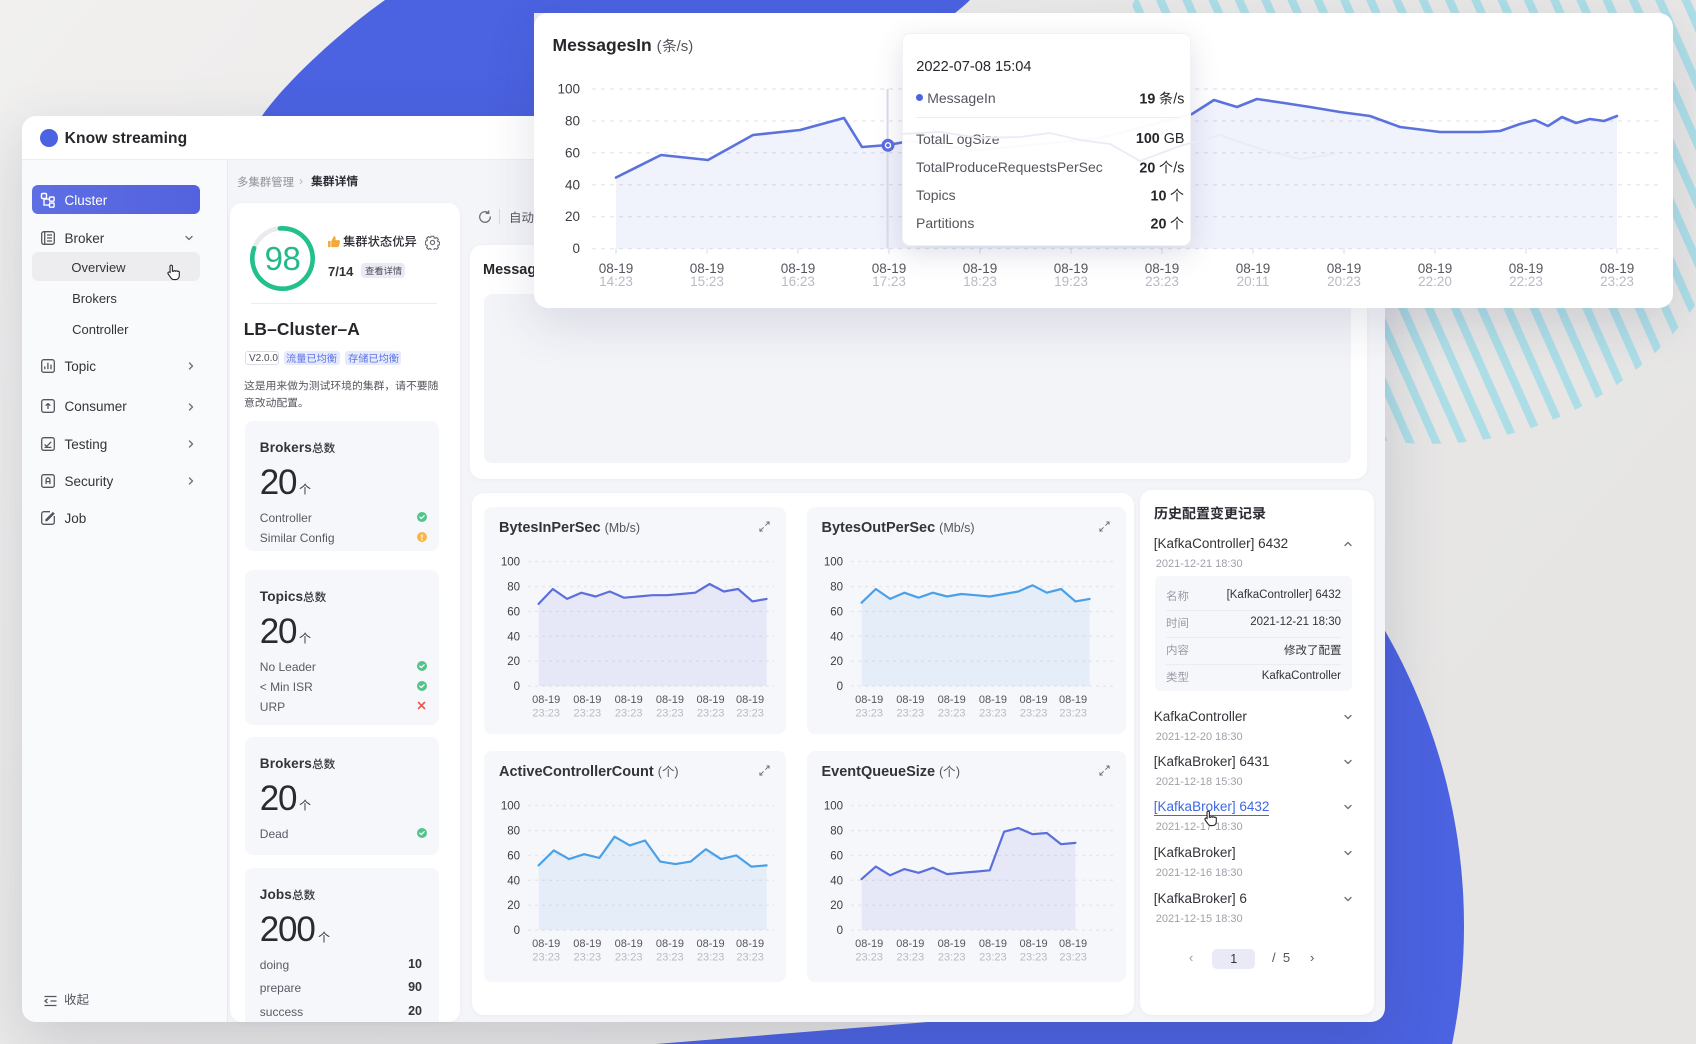 Image resolution: width=1696 pixels, height=1044 pixels. What do you see at coordinates (889, 281) in the screenshot?
I see `svg-text: 17:23` at bounding box center [889, 281].